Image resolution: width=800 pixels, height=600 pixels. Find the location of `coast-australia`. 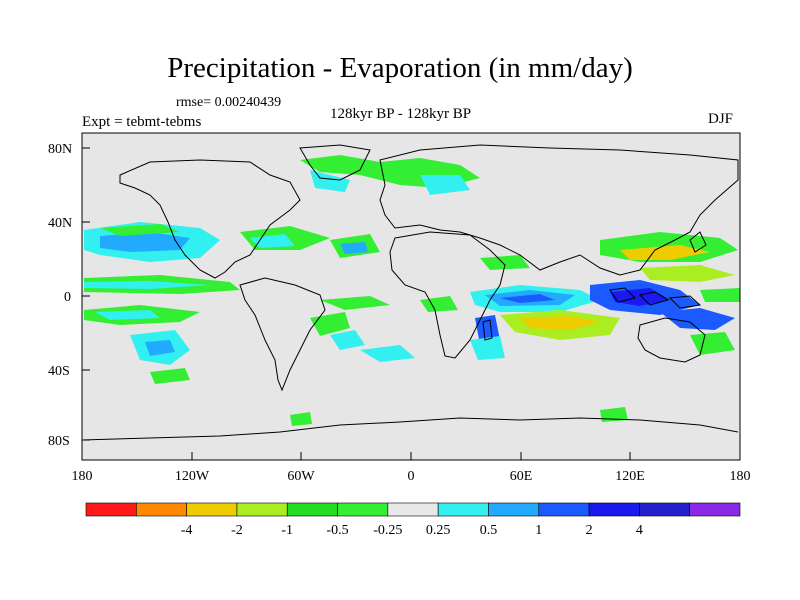

coast-australia is located at coordinates (671, 340).